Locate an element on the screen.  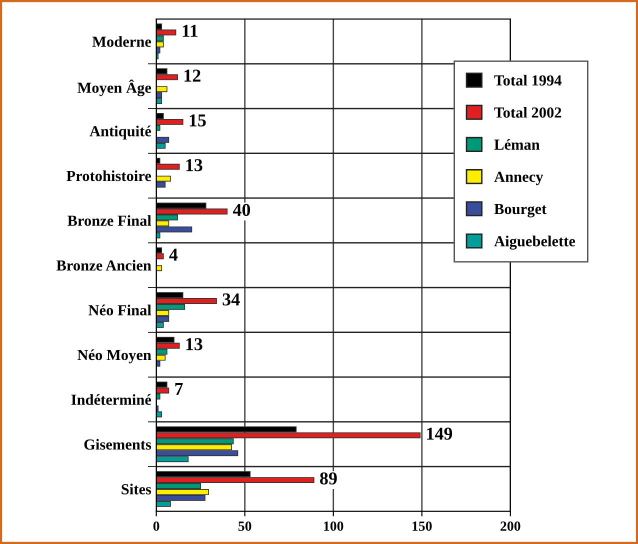
data-label: 89 is located at coordinates (328, 478).